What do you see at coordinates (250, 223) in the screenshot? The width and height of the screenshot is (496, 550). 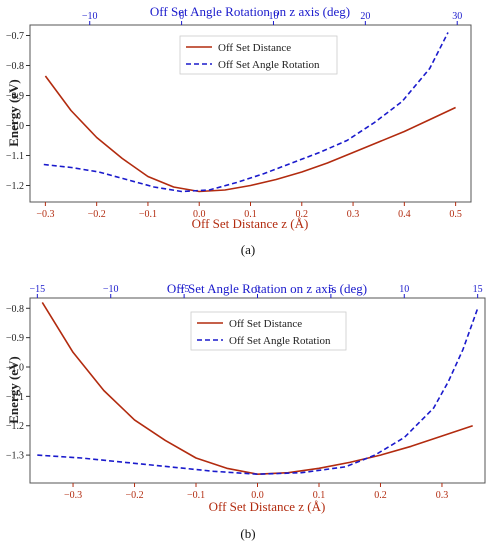 I see `panel-a-x-axis-label: Off Set Distance z (Å)` at bounding box center [250, 223].